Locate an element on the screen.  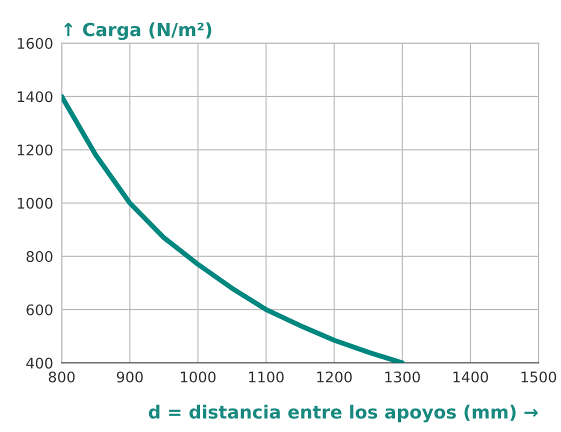
x-tick-label: 1200 is located at coordinates (334, 376).